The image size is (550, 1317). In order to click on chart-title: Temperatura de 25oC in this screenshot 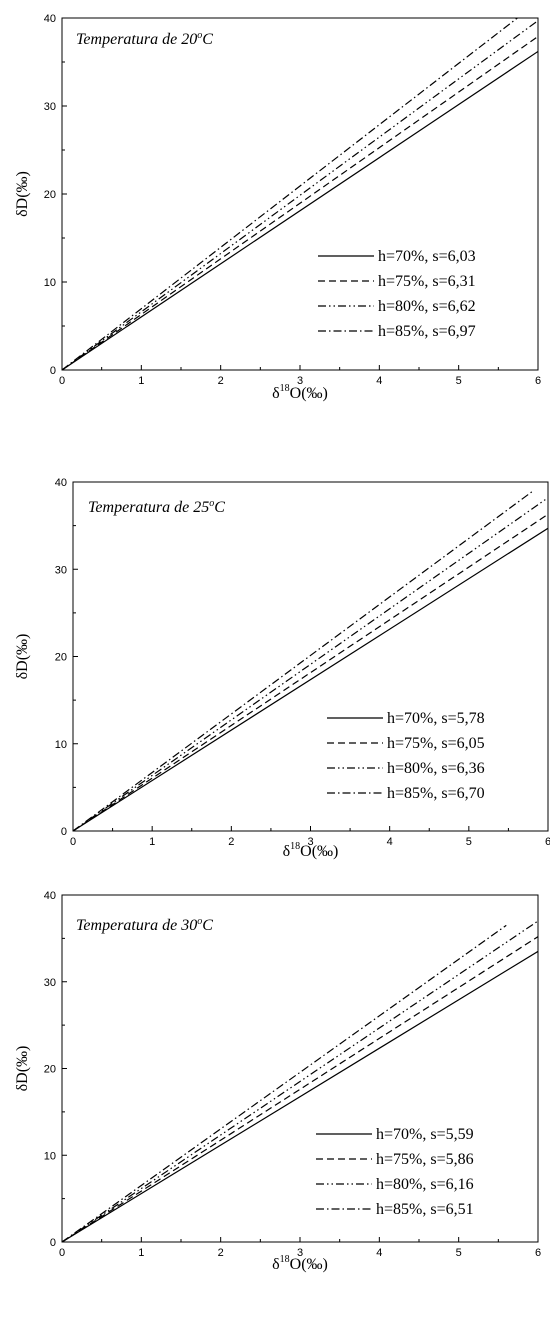, I will do `click(156, 507)`.